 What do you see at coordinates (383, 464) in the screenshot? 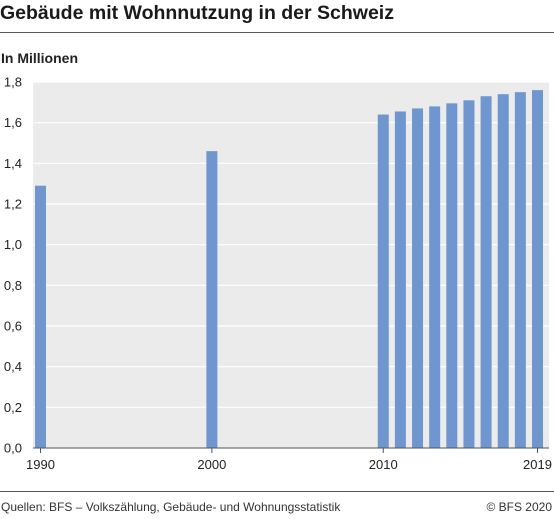
I see `x-tick-label: 2010` at bounding box center [383, 464].